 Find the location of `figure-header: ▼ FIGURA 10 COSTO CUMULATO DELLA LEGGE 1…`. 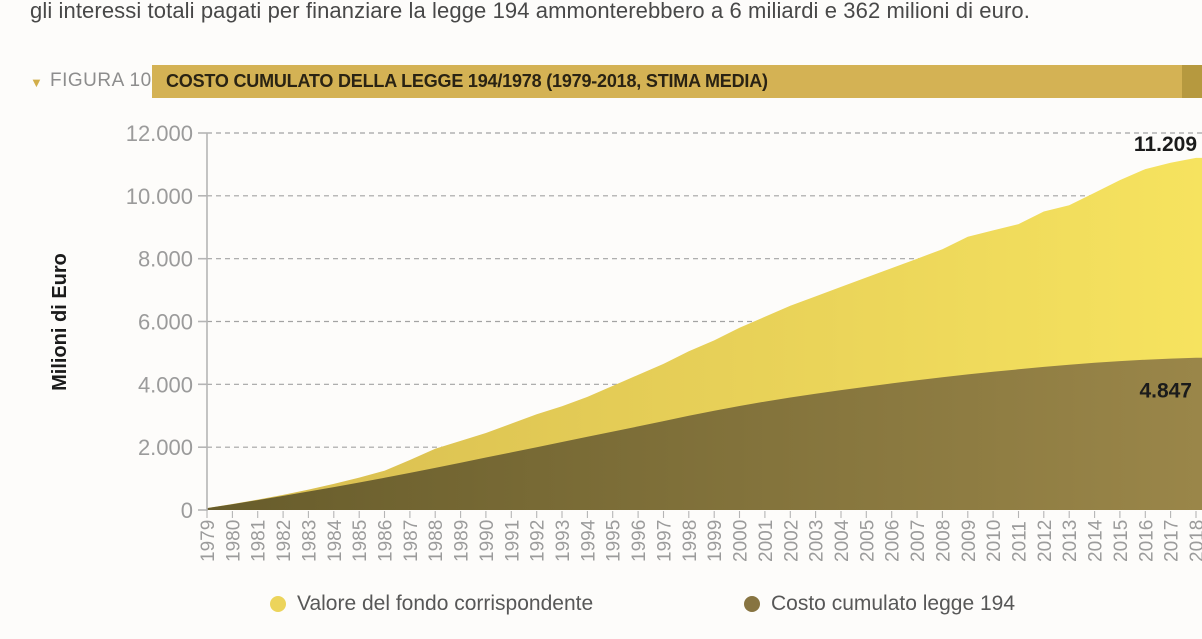

figure-header: ▼ FIGURA 10 COSTO CUMULATO DELLA LEGGE 1… is located at coordinates (616, 81).